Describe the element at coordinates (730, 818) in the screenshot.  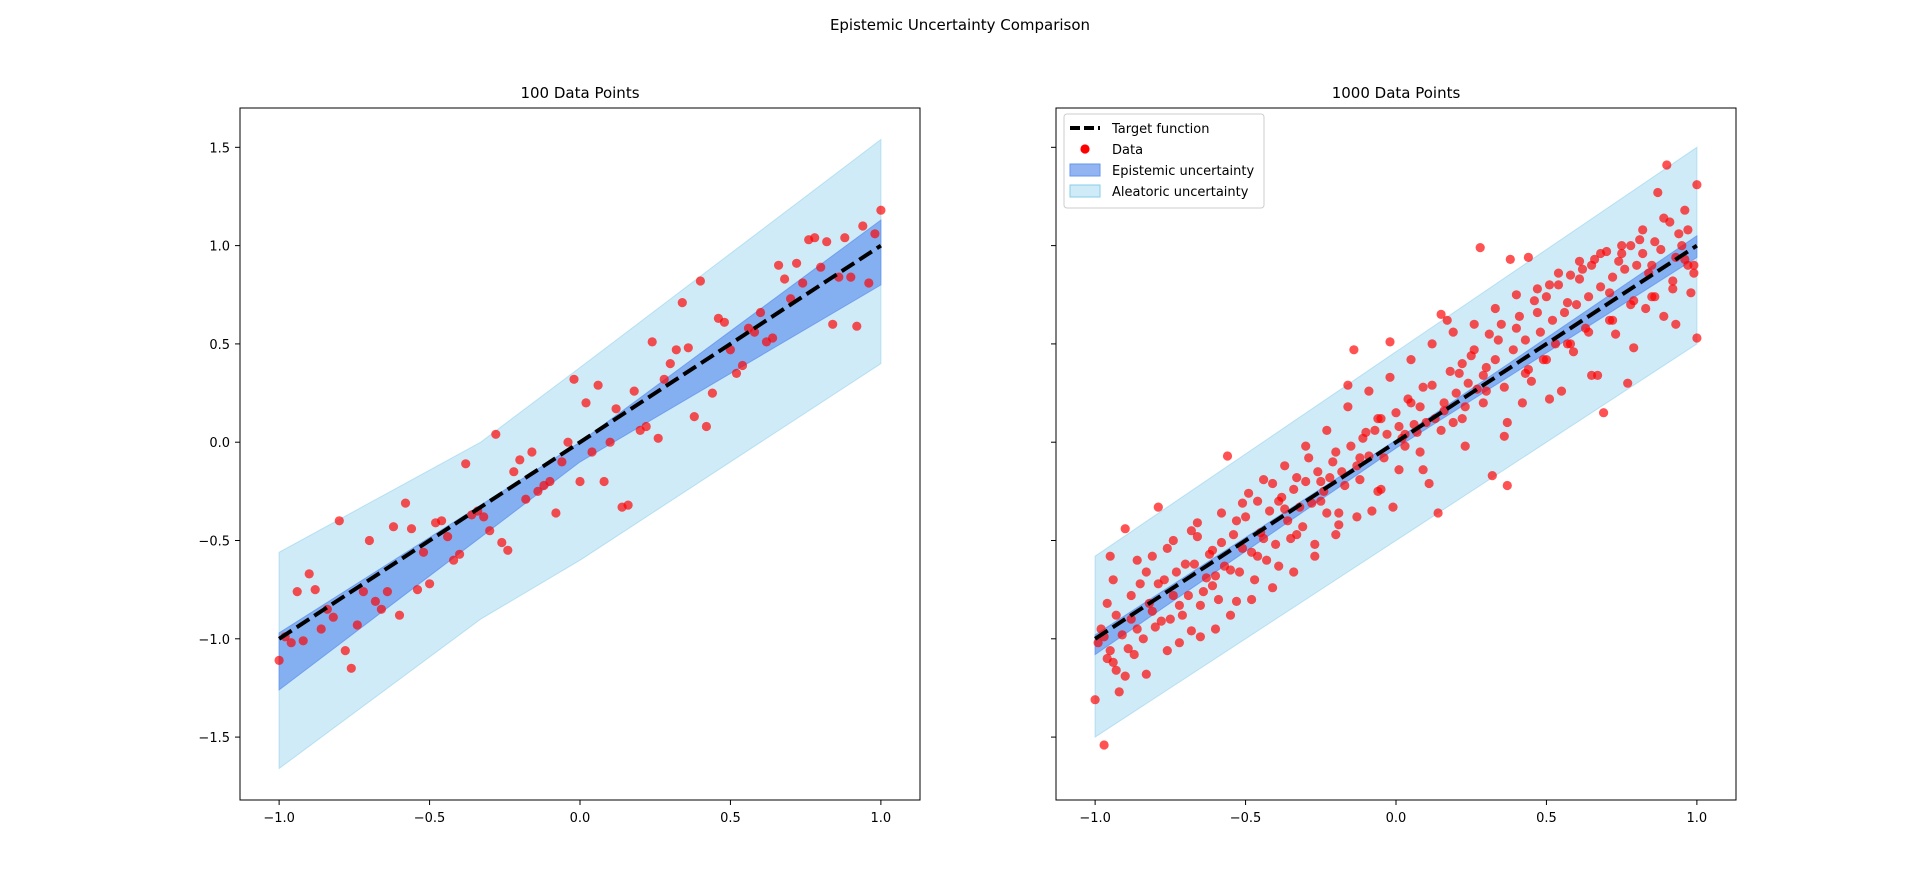
I see `x-tick-label: 0.5` at that location.